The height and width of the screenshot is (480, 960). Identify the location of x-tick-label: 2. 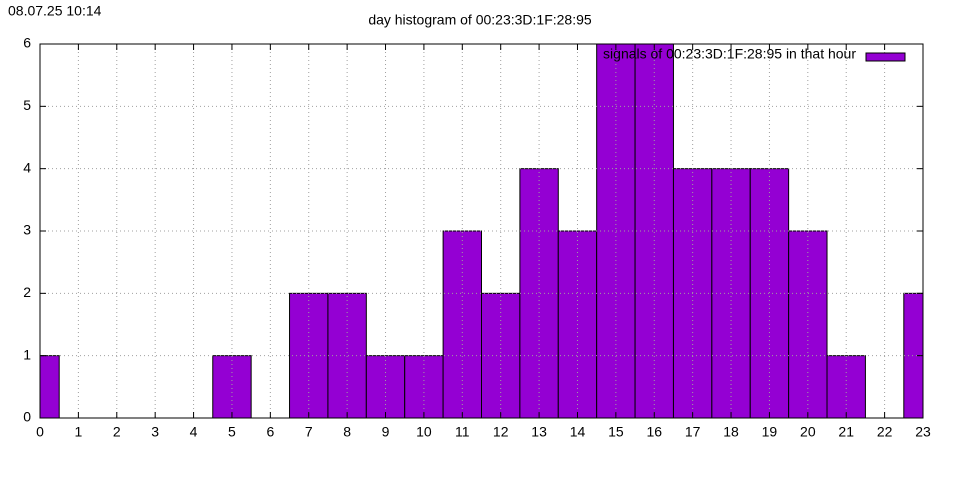
(117, 432).